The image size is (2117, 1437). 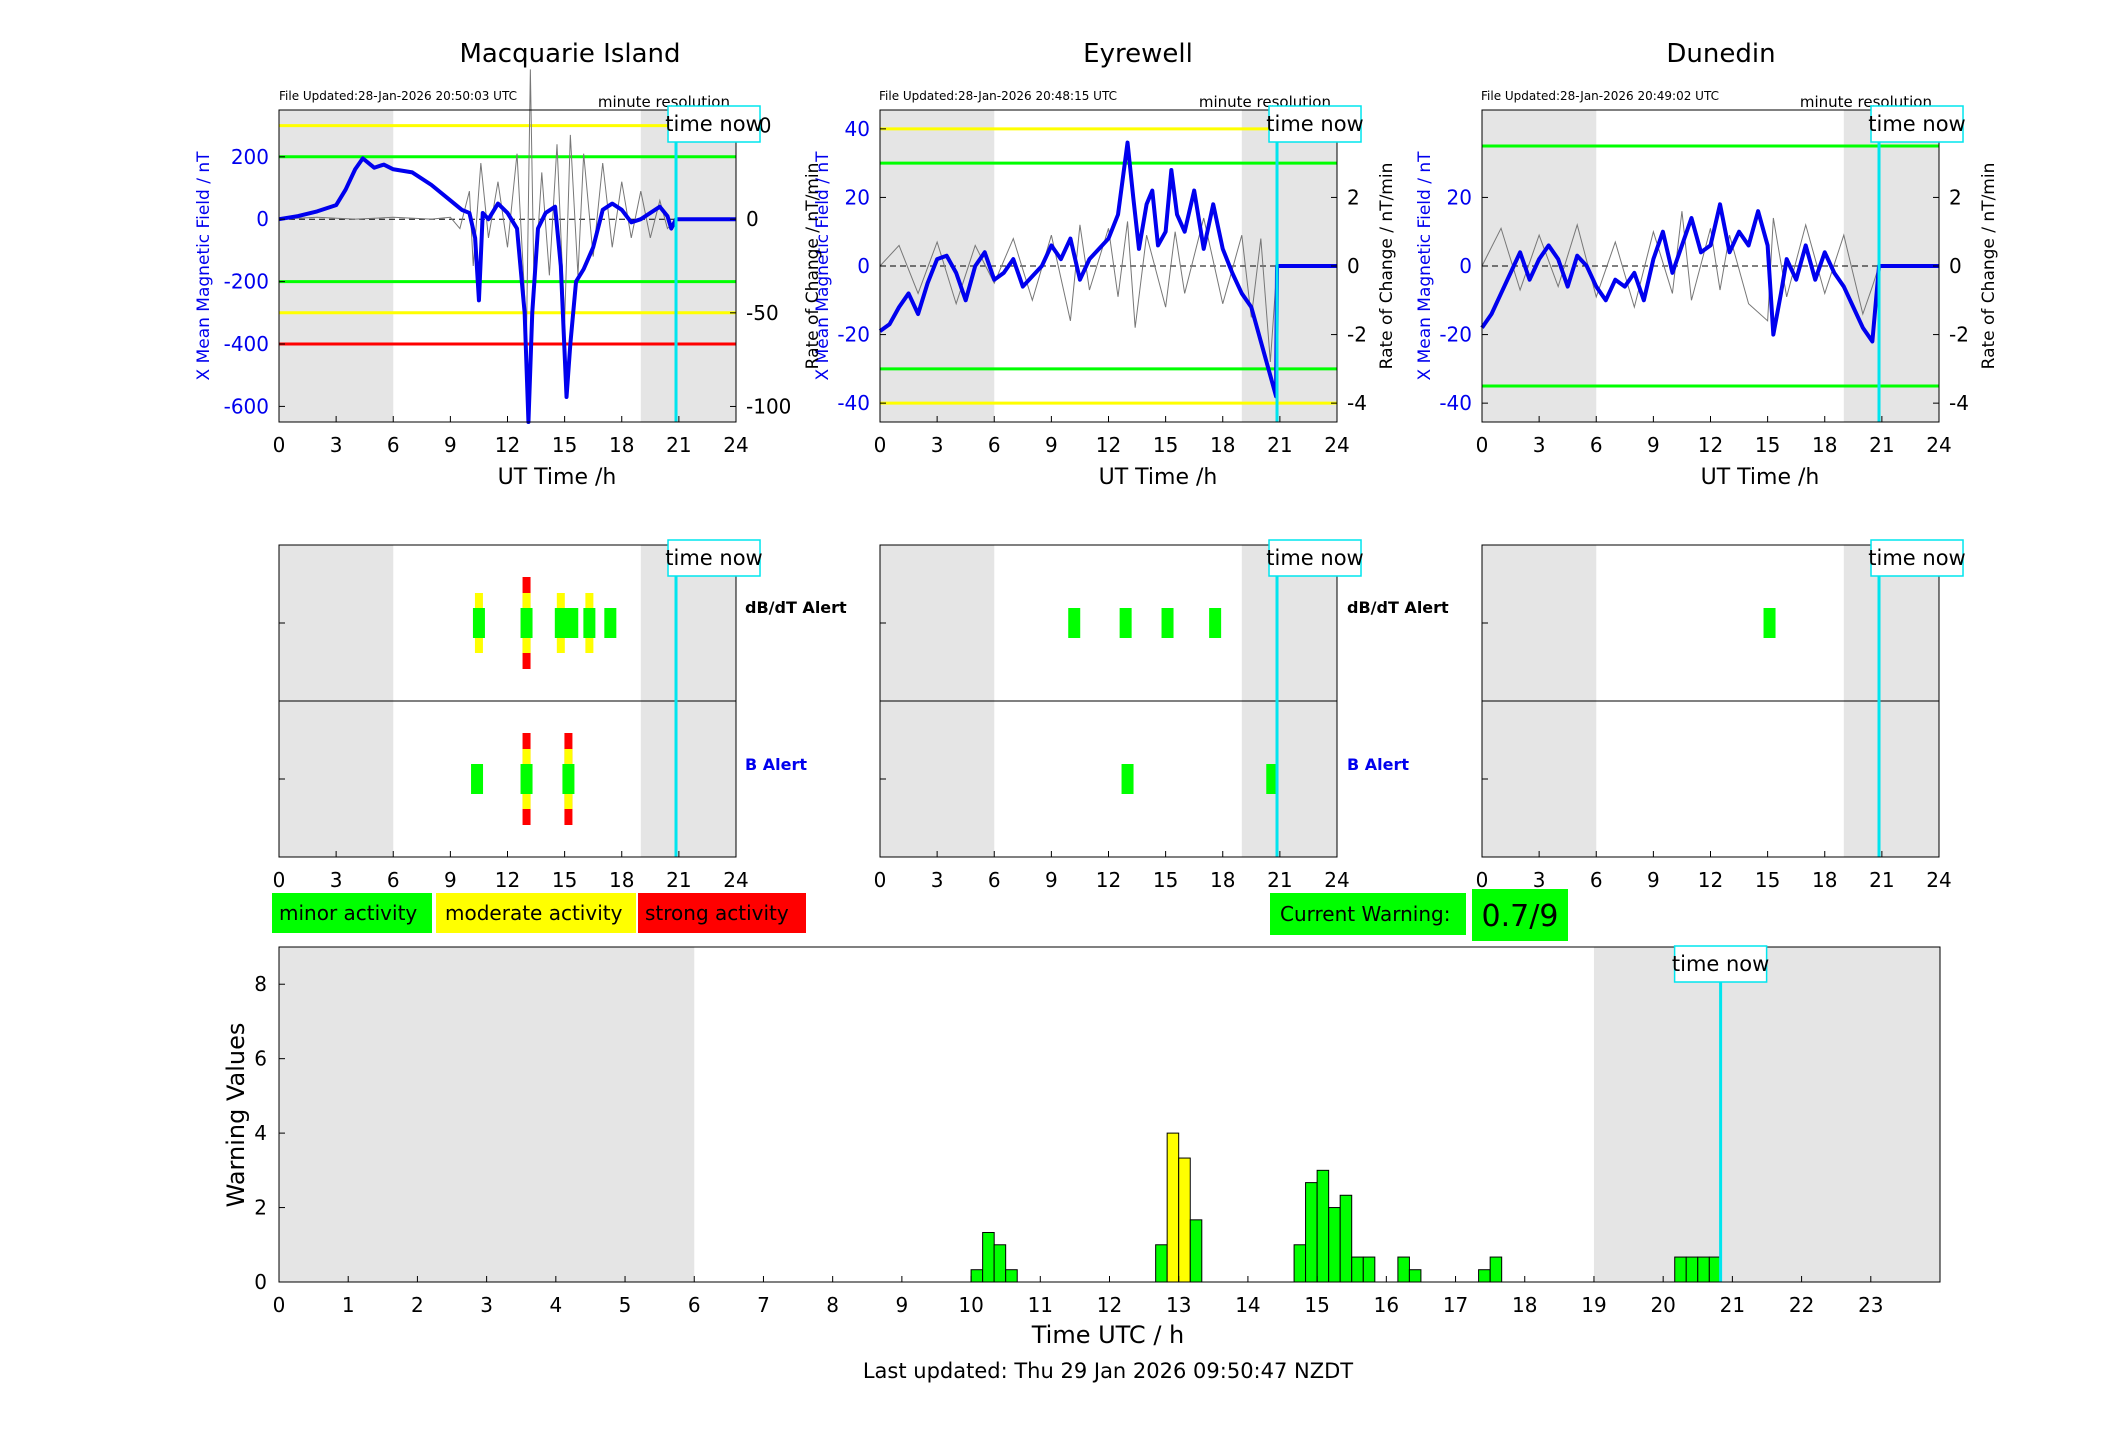 What do you see at coordinates (477, 779) in the screenshot?
I see `alert0-b-alert-0-minor` at bounding box center [477, 779].